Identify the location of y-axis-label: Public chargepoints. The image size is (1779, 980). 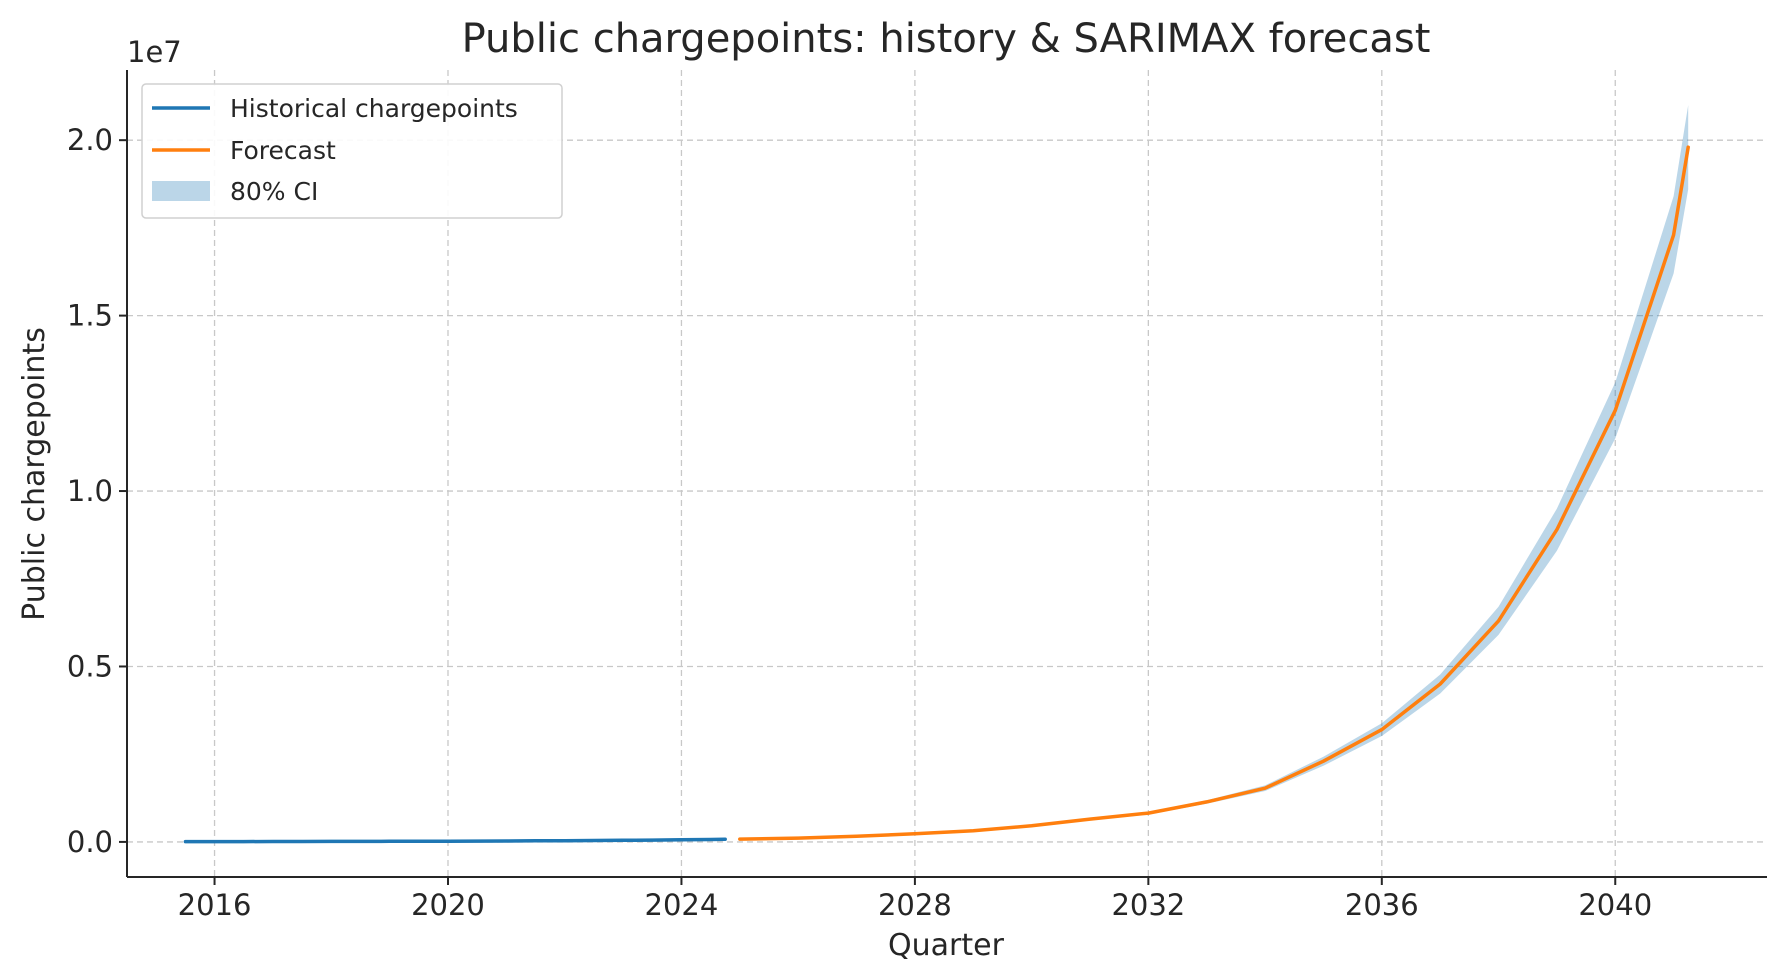
(34, 474).